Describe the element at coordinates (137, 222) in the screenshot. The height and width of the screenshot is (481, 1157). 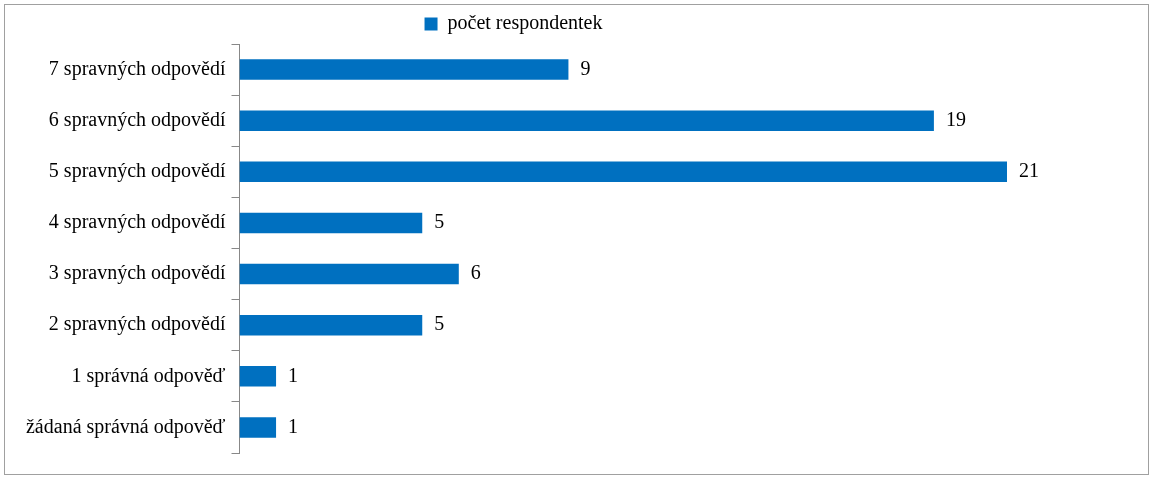
I see `y-tick-label: 4 spravných odpovědí` at that location.